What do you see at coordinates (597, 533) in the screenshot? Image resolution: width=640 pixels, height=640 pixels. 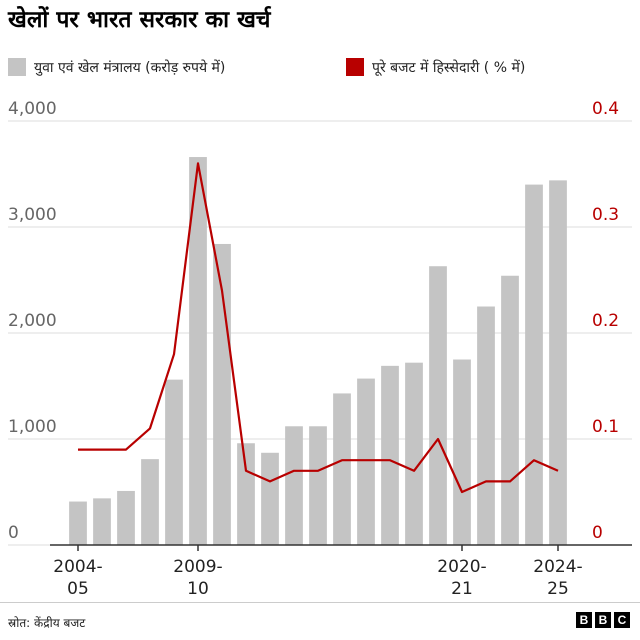 I see `y-right-tick-label: 0` at bounding box center [597, 533].